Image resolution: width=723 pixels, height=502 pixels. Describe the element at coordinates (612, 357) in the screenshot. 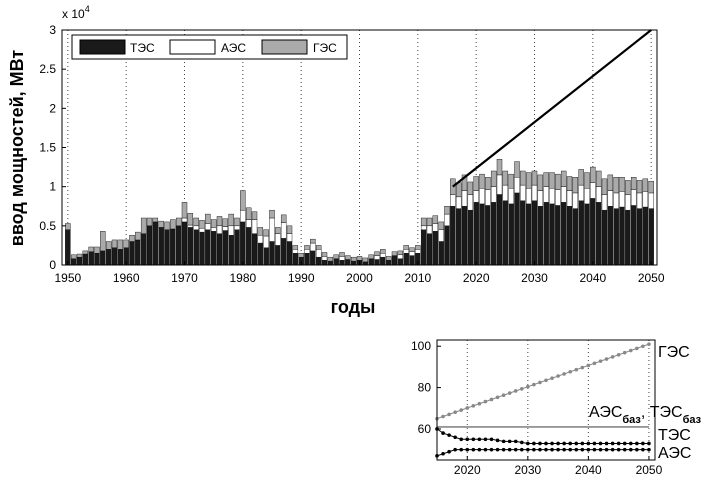

I see `inset-marker-0-2044` at that location.